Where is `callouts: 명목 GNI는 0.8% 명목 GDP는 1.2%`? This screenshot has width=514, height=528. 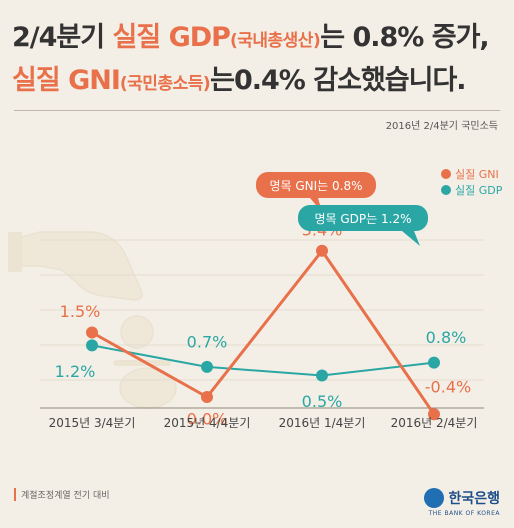 callouts: 명목 GNI는 0.8% 명목 GDP는 1.2% is located at coordinates (342, 209).